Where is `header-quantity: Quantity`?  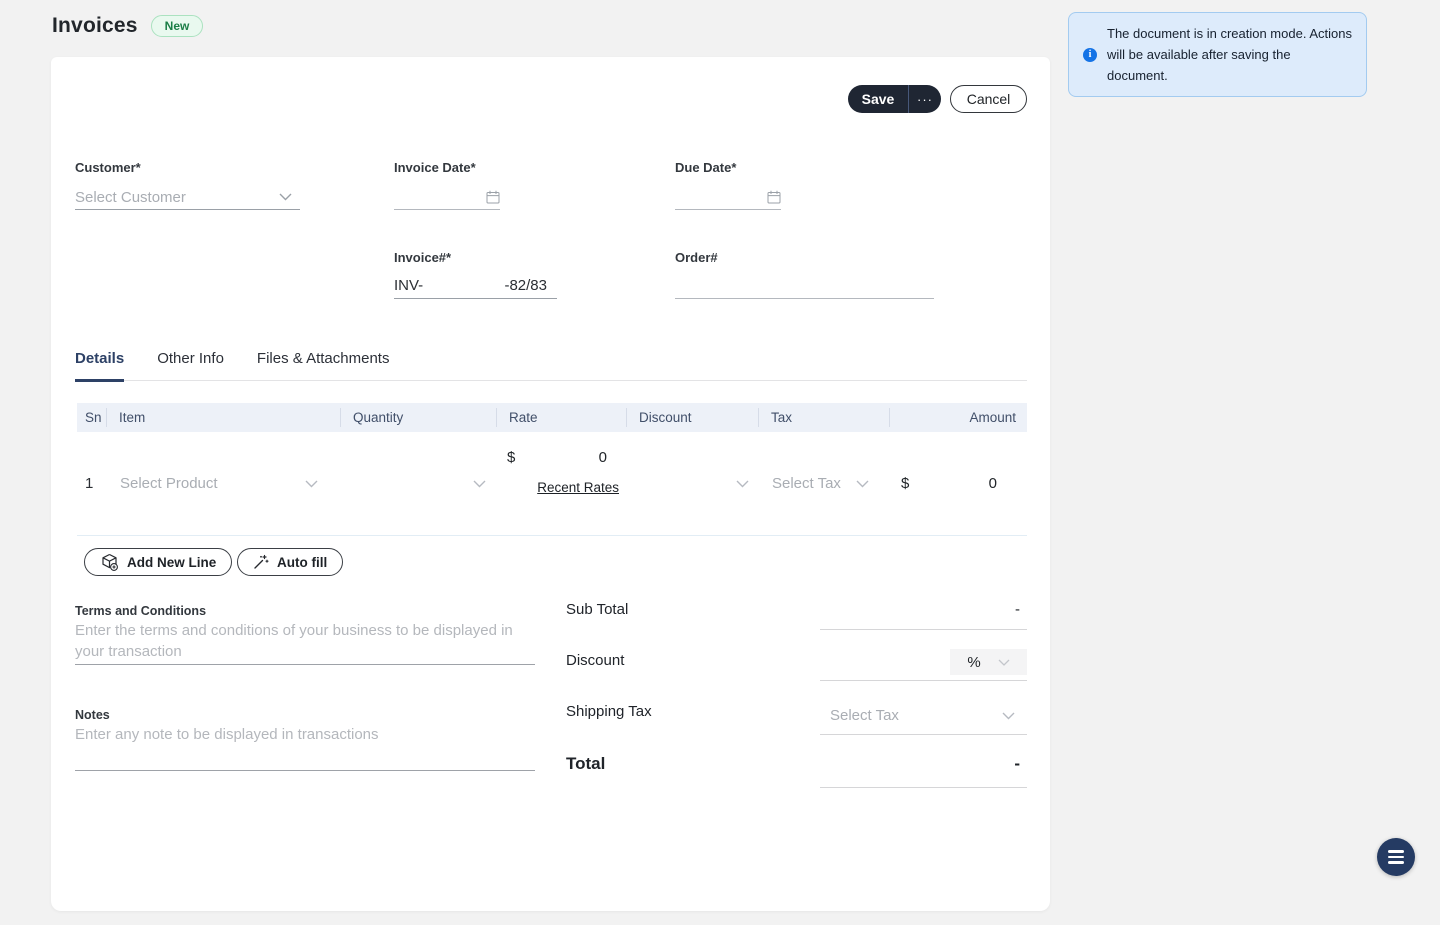
header-quantity: Quantity is located at coordinates (418, 417).